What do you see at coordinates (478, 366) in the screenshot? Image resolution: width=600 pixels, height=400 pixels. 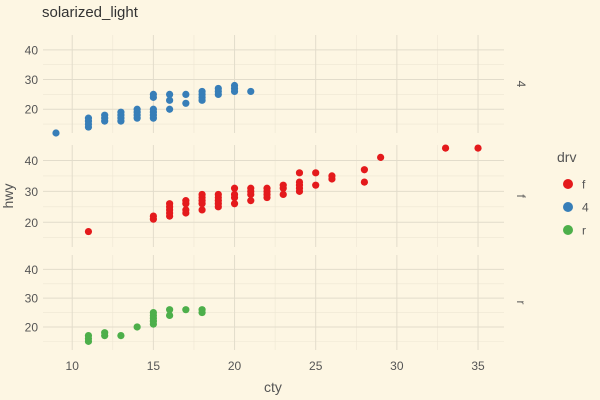 I see `x-tick-label: 35` at bounding box center [478, 366].